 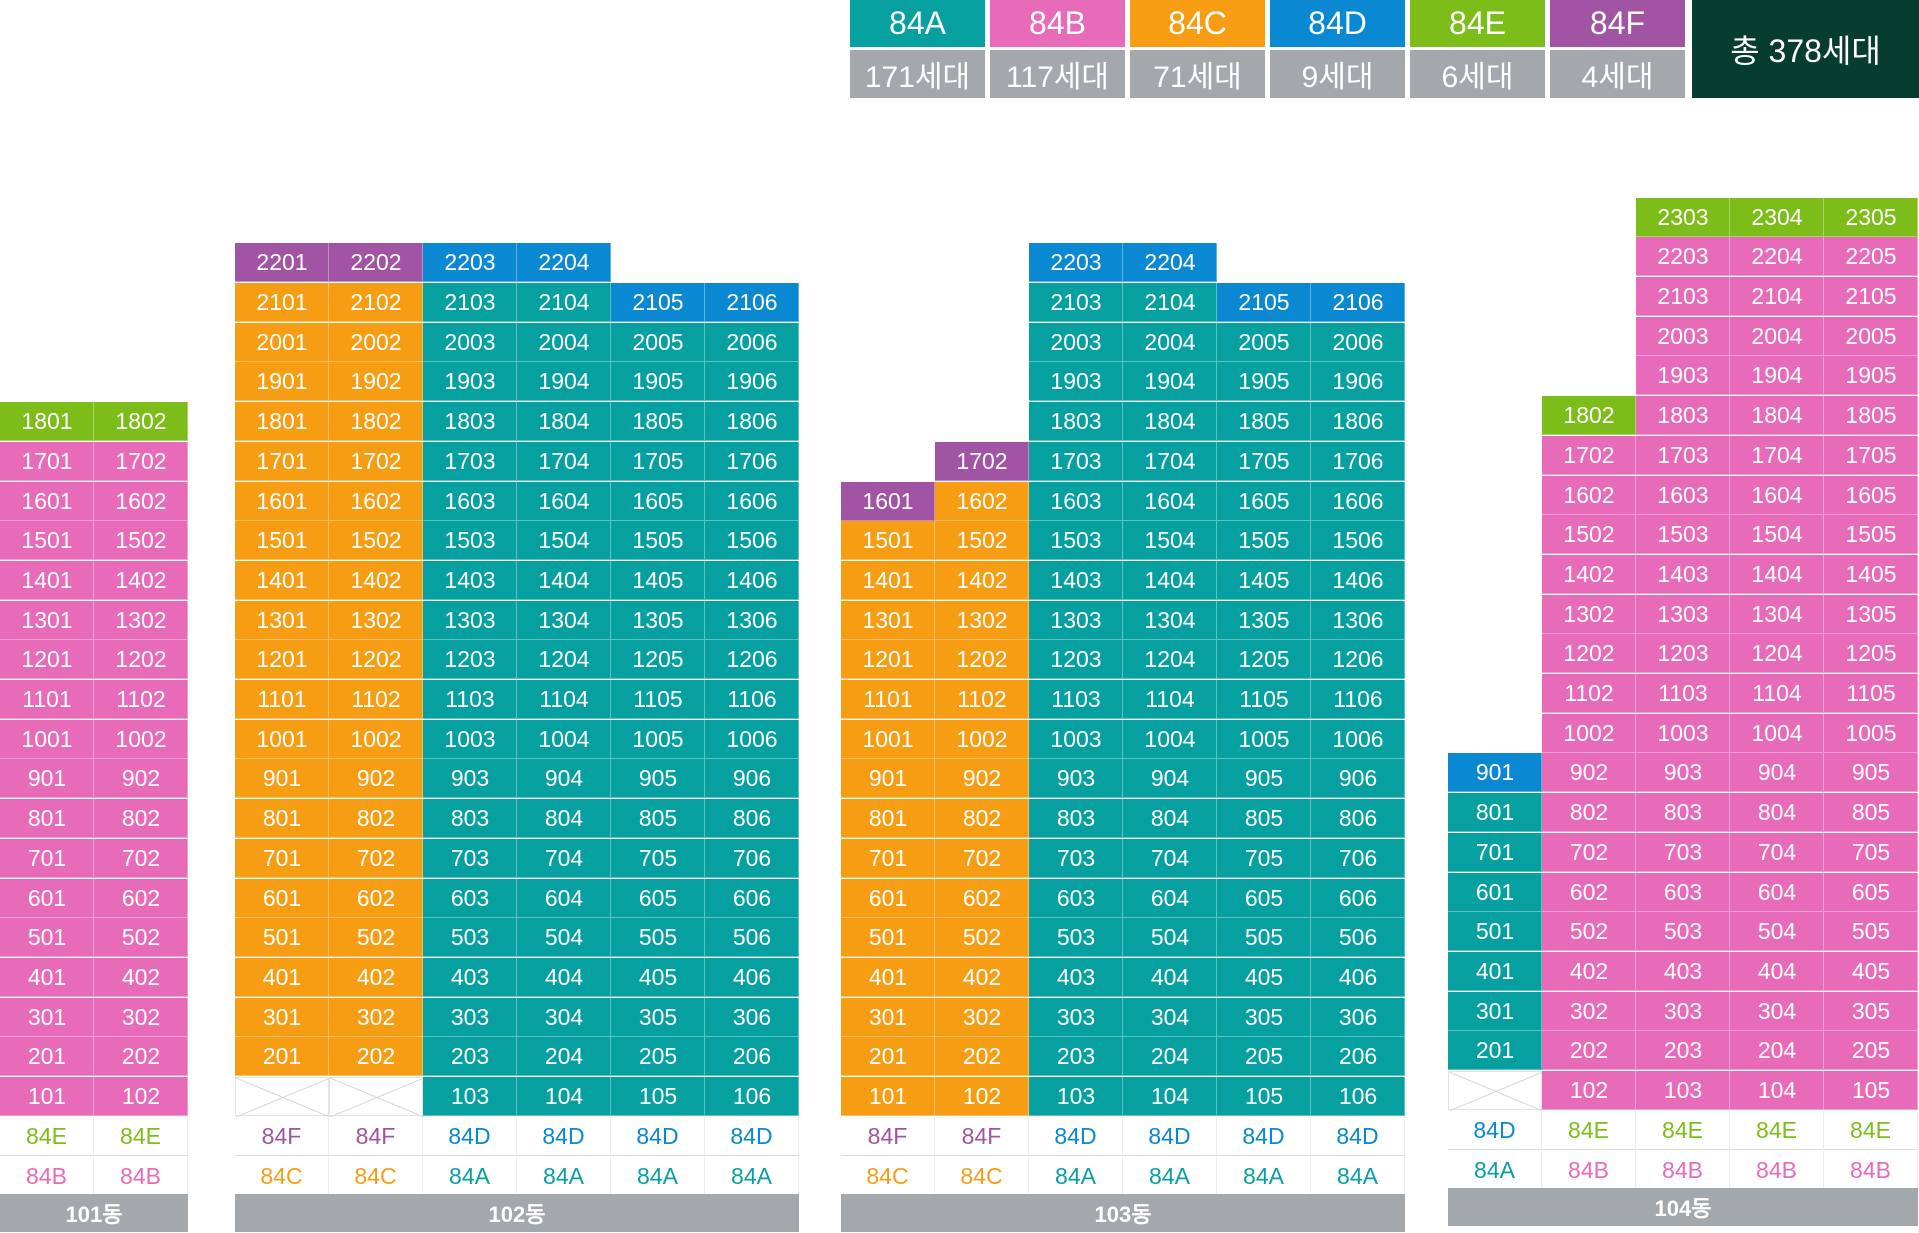 What do you see at coordinates (470, 819) in the screenshot?
I see `unit-cell: 803` at bounding box center [470, 819].